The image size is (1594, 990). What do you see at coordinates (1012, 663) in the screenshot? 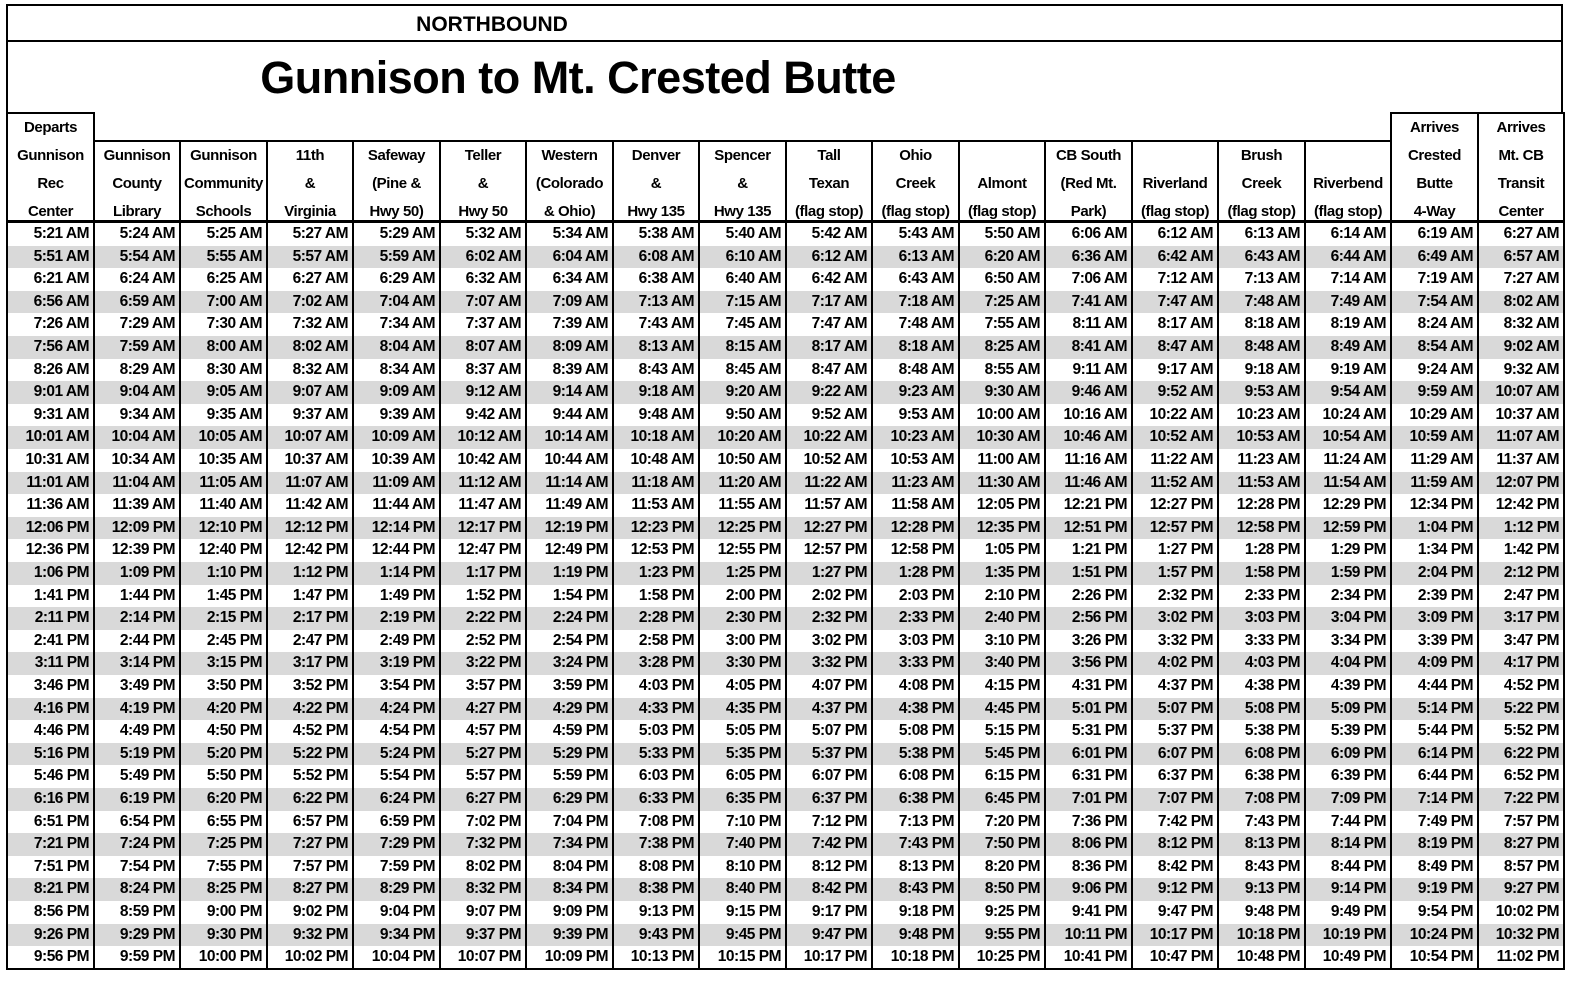
I see `time-cell: 3:40 PM` at bounding box center [1012, 663].